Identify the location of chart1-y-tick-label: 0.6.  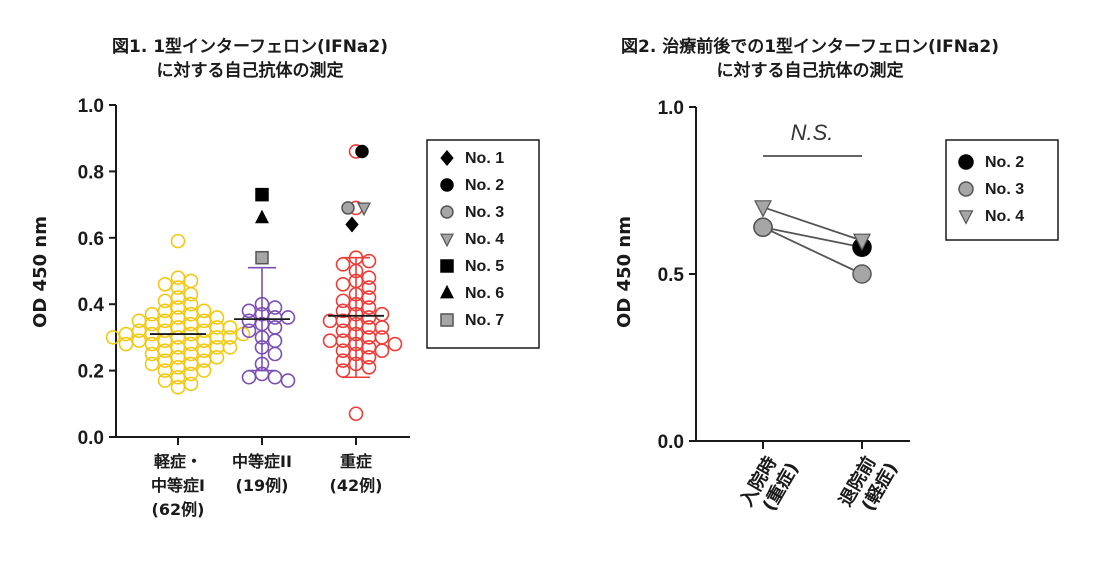
(91, 239).